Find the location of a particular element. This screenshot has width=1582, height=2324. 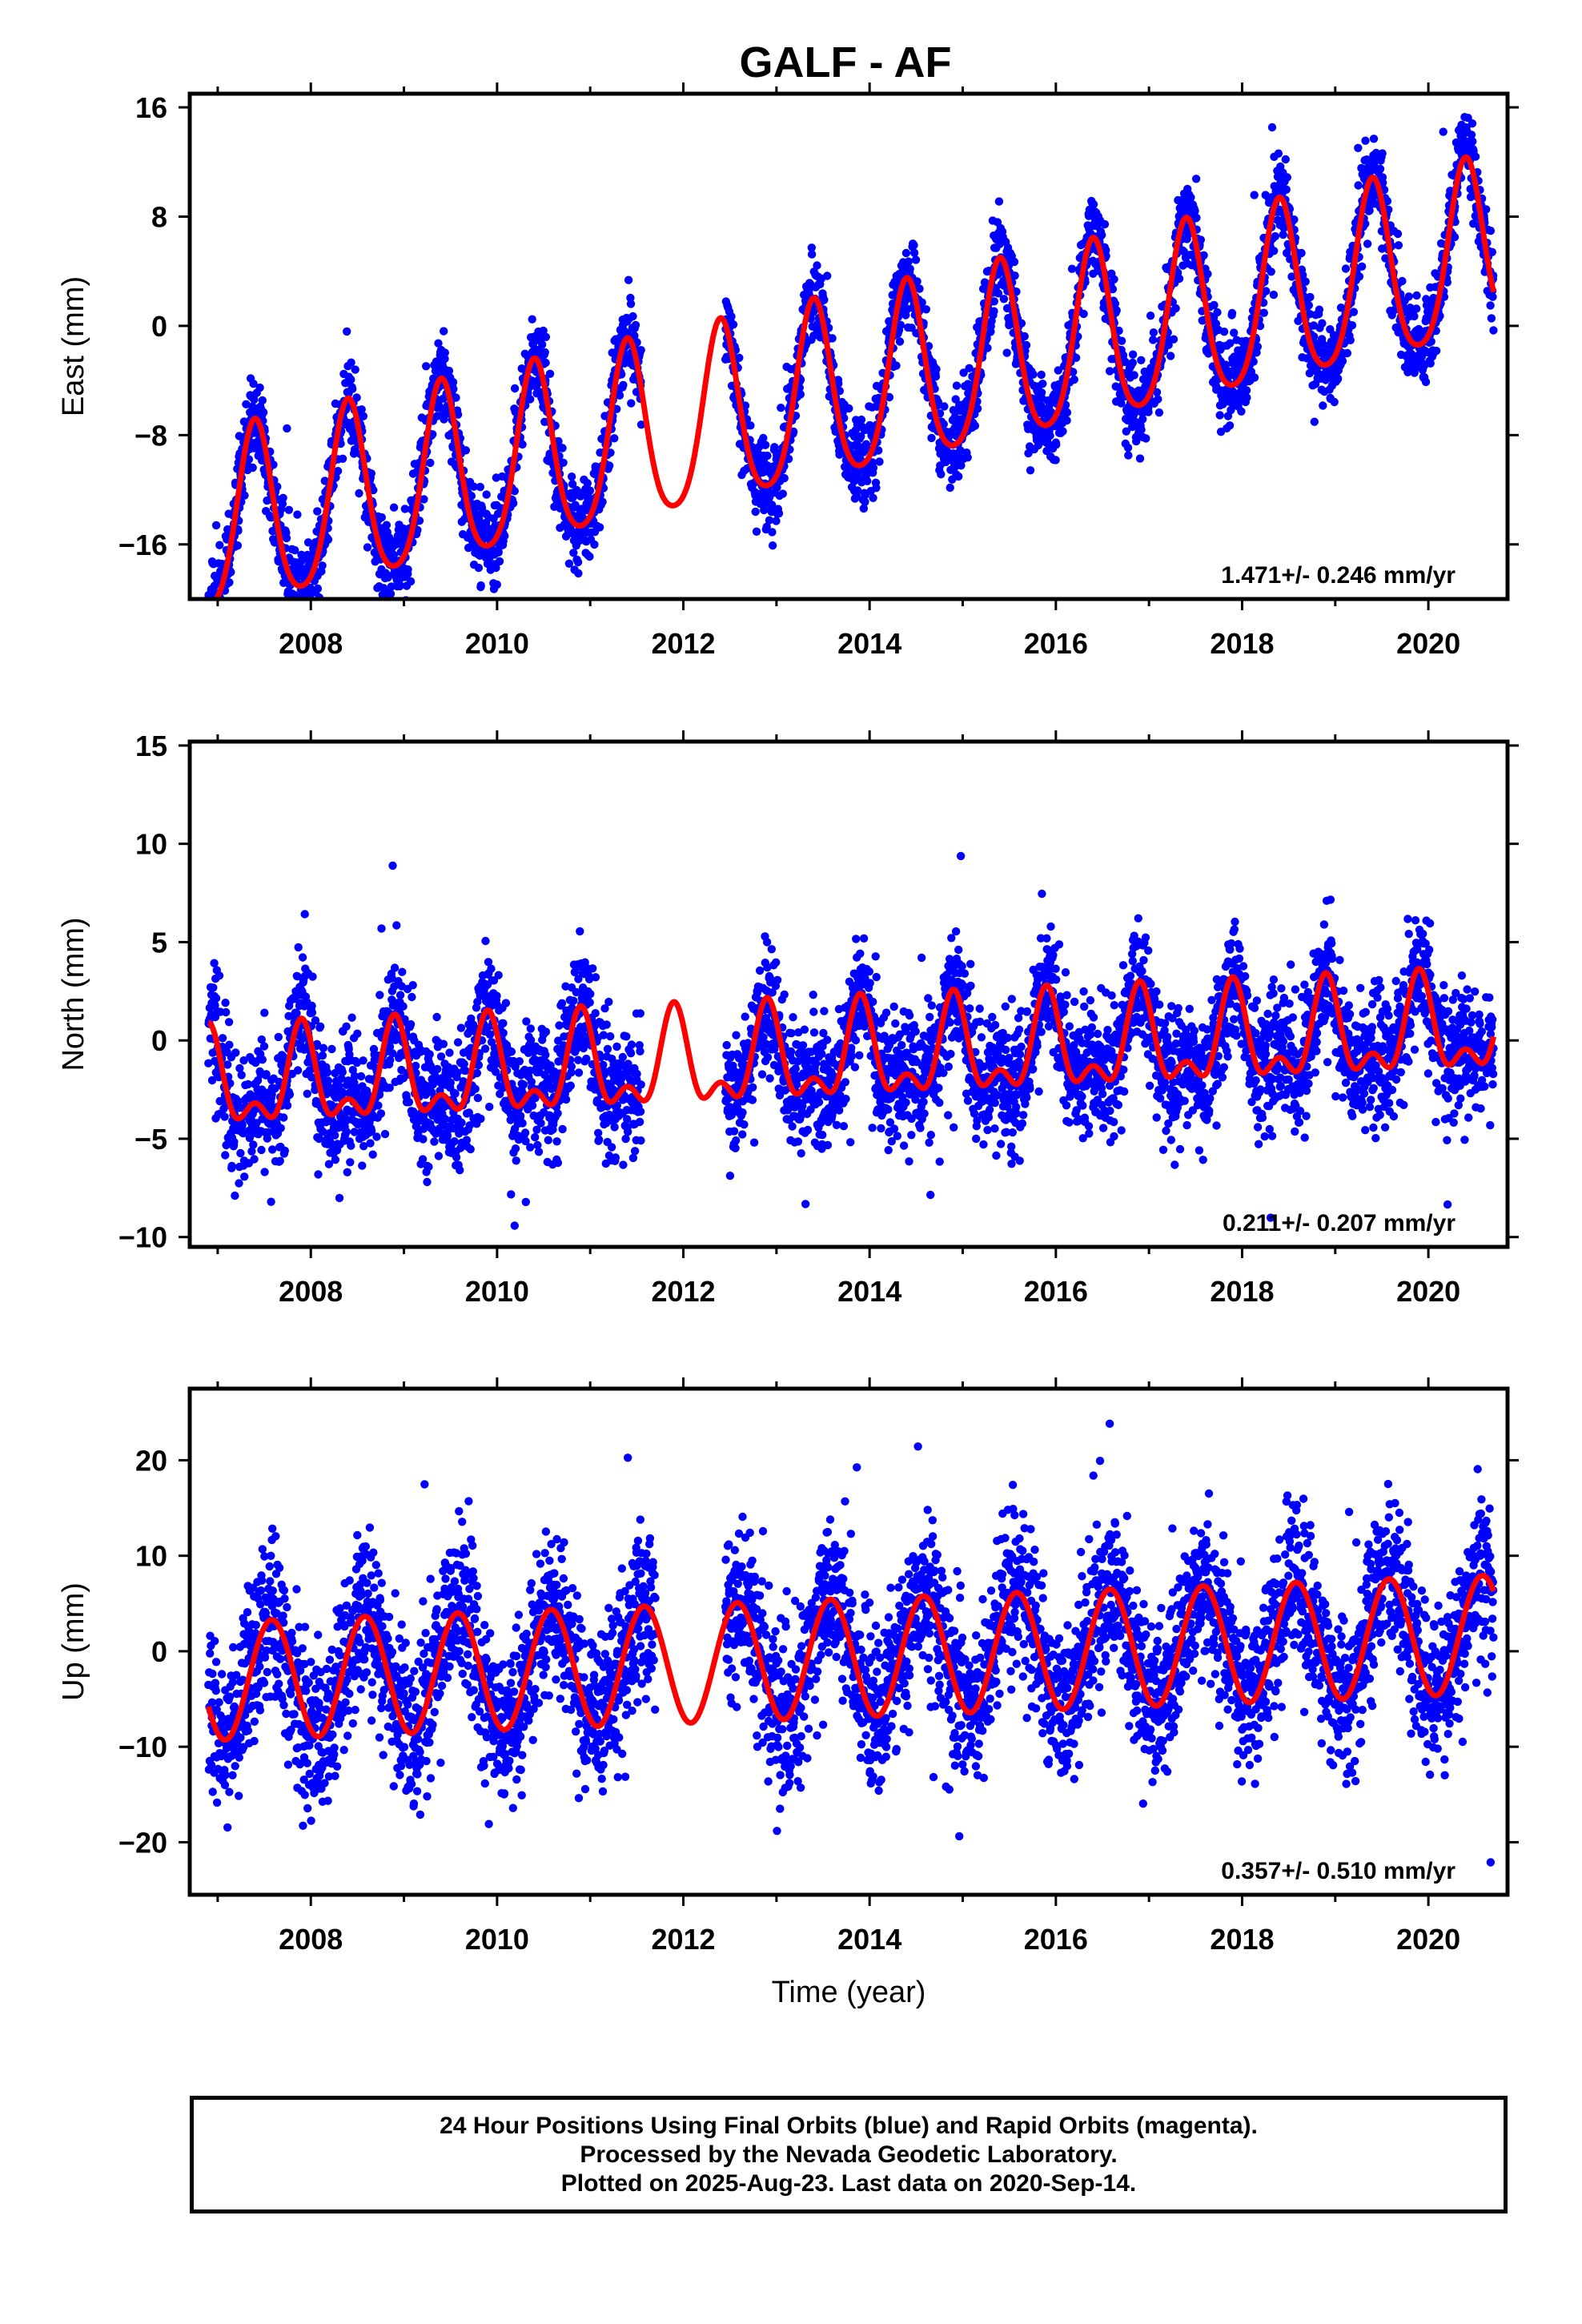

x-tick-label: 2008 is located at coordinates (311, 644).